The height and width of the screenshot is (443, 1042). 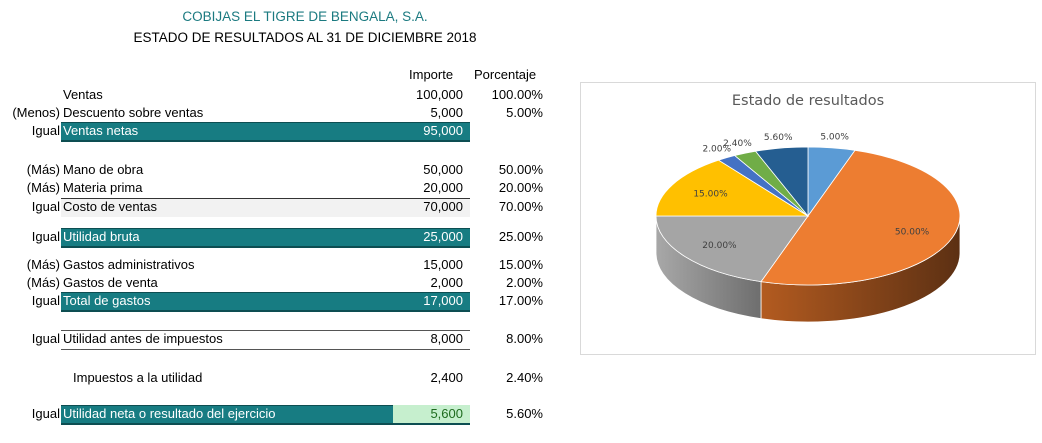 I want to click on row-percent: 50.00%, so click(x=520, y=169).